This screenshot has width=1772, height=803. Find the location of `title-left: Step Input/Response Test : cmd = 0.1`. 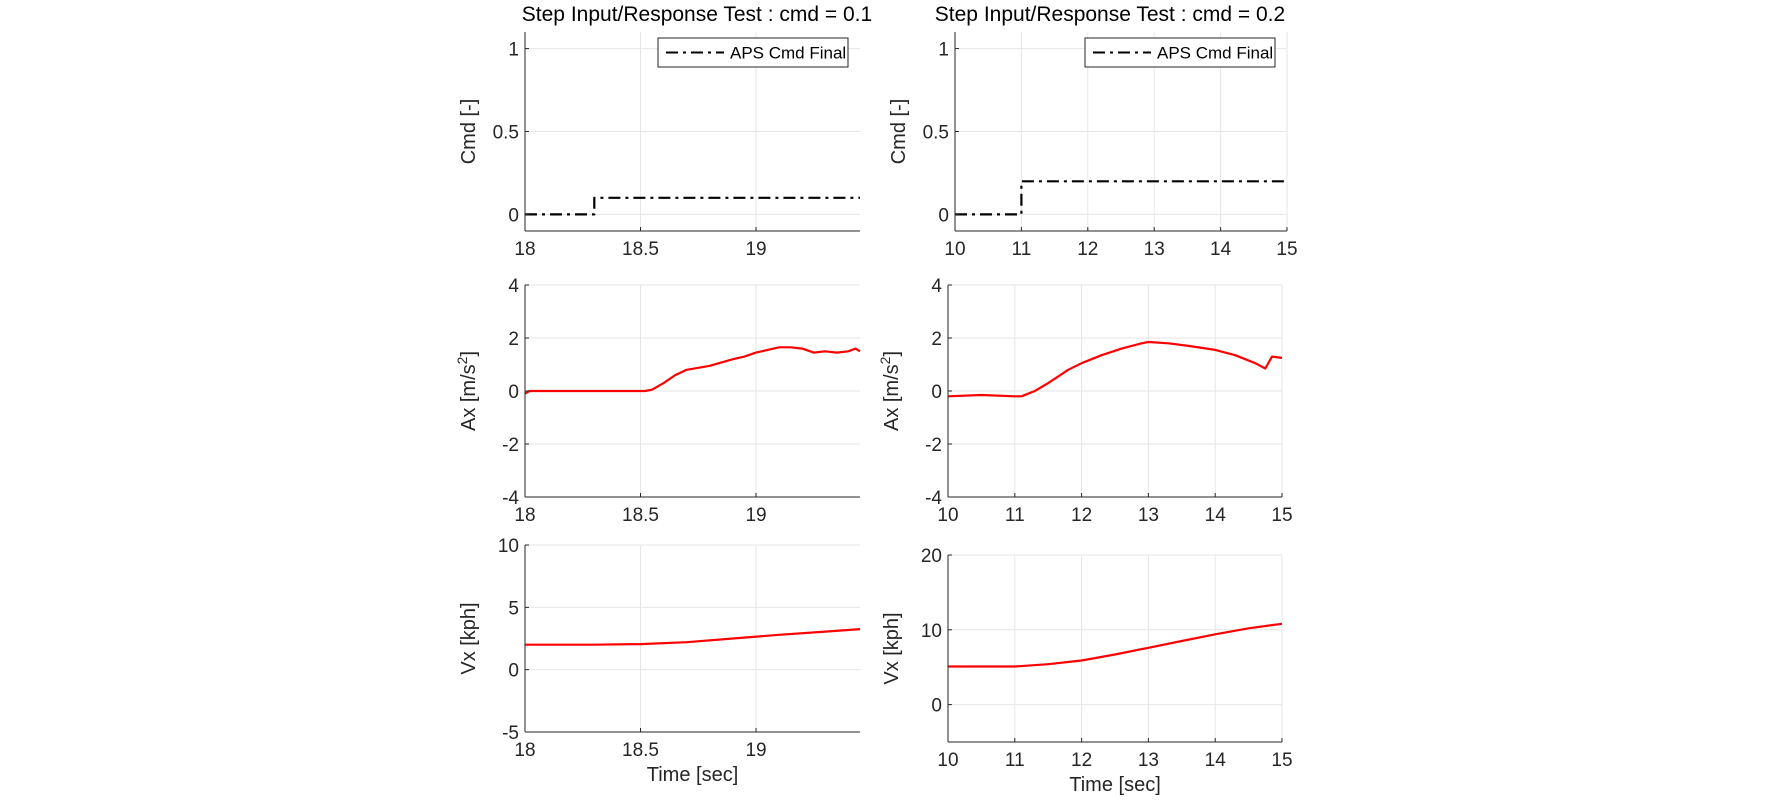

title-left: Step Input/Response Test : cmd = 0.1 is located at coordinates (697, 14).